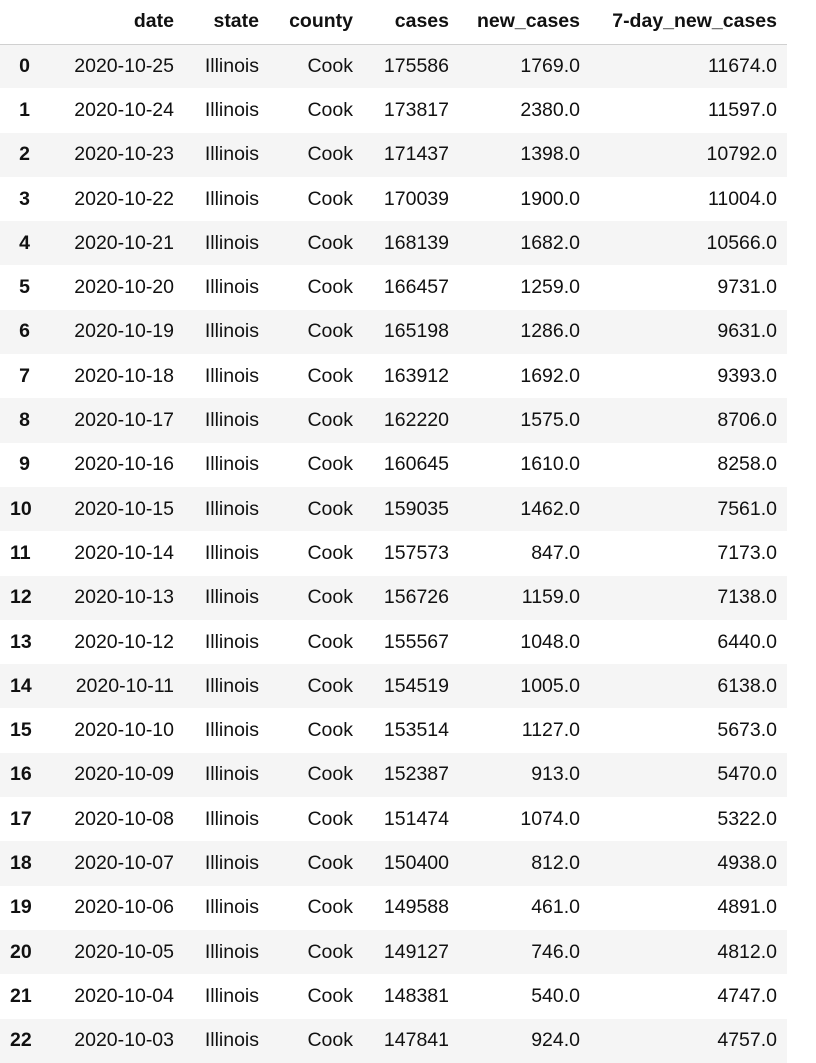  Describe the element at coordinates (416, 242) in the screenshot. I see `cell-cases: 168139` at that location.